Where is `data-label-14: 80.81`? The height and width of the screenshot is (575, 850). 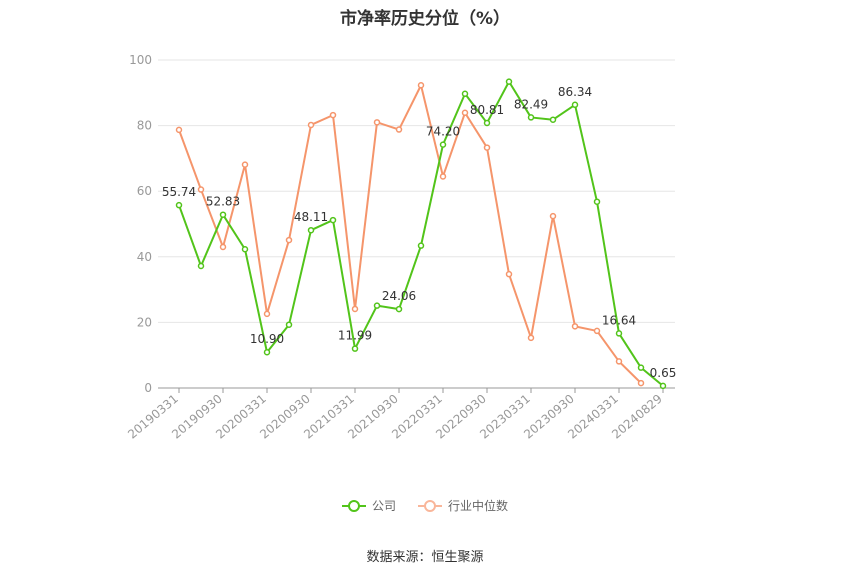
data-label-14: 80.81 is located at coordinates (487, 110).